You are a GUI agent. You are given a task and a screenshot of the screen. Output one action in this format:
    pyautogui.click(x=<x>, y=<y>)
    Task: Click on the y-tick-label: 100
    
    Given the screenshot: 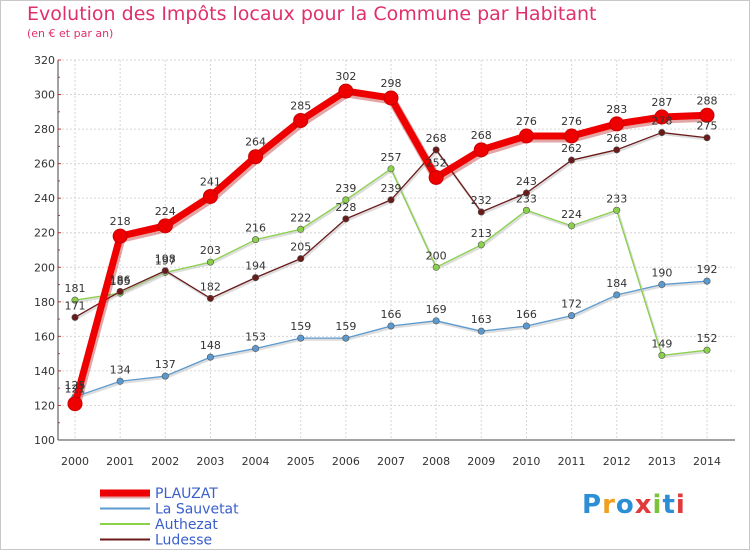 What is the action you would take?
    pyautogui.click(x=44, y=440)
    